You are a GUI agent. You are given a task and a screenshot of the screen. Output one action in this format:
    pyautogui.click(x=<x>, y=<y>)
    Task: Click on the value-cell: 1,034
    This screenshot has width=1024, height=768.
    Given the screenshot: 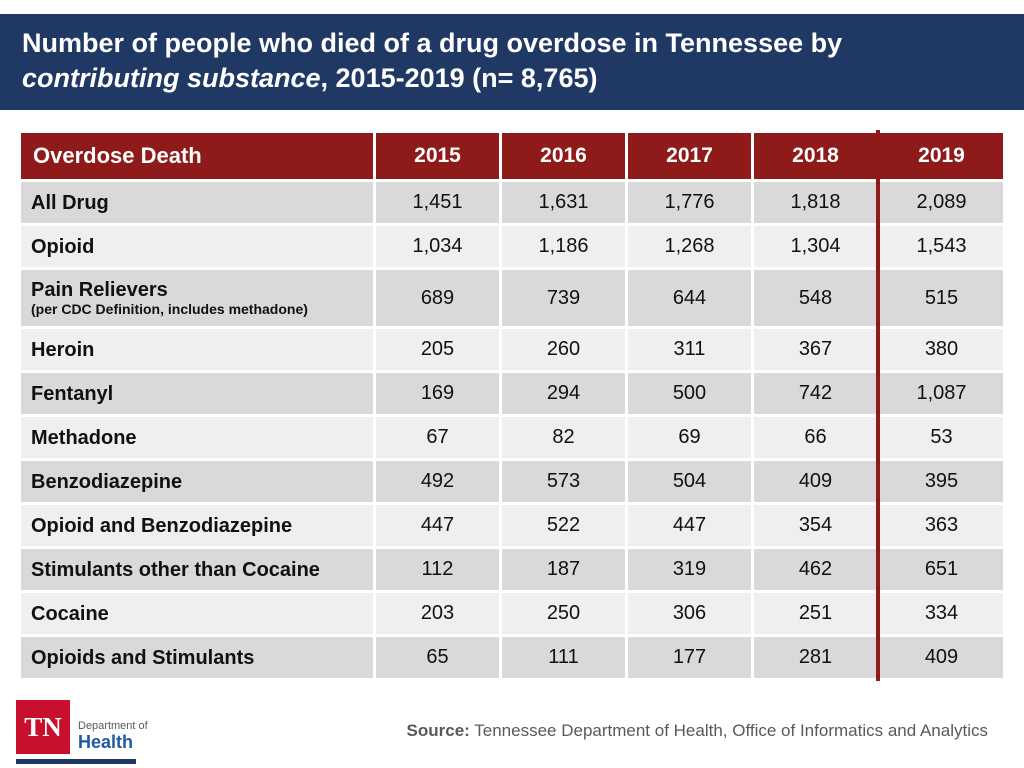 What is the action you would take?
    pyautogui.click(x=437, y=246)
    